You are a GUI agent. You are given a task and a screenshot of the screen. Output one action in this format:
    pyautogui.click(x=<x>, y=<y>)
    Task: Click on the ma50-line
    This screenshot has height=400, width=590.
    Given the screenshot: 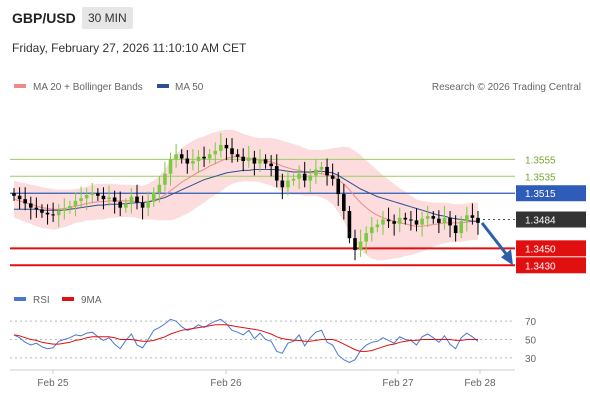 What is the action you would take?
    pyautogui.click(x=246, y=195)
    